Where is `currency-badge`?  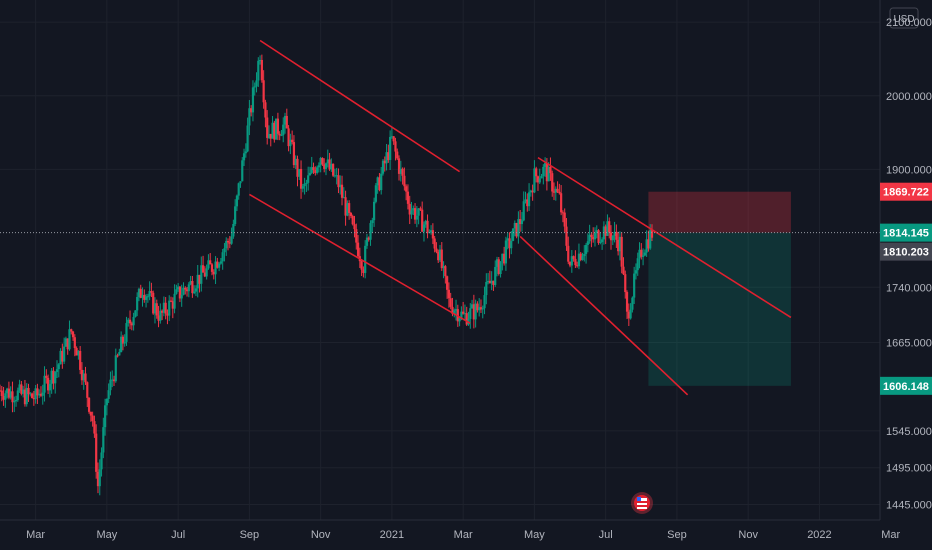
currency-badge is located at coordinates (904, 18).